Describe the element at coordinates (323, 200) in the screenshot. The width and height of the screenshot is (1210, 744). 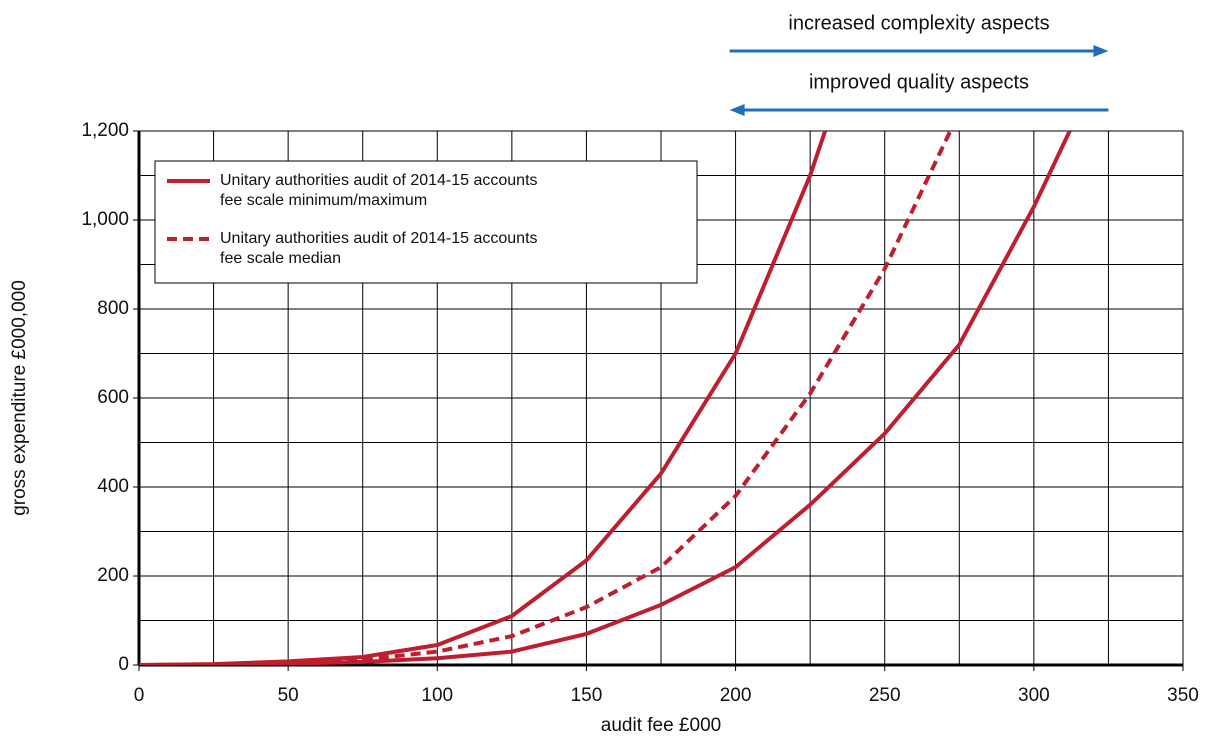
I see `legend-label: fee scale minimum/maximum` at that location.